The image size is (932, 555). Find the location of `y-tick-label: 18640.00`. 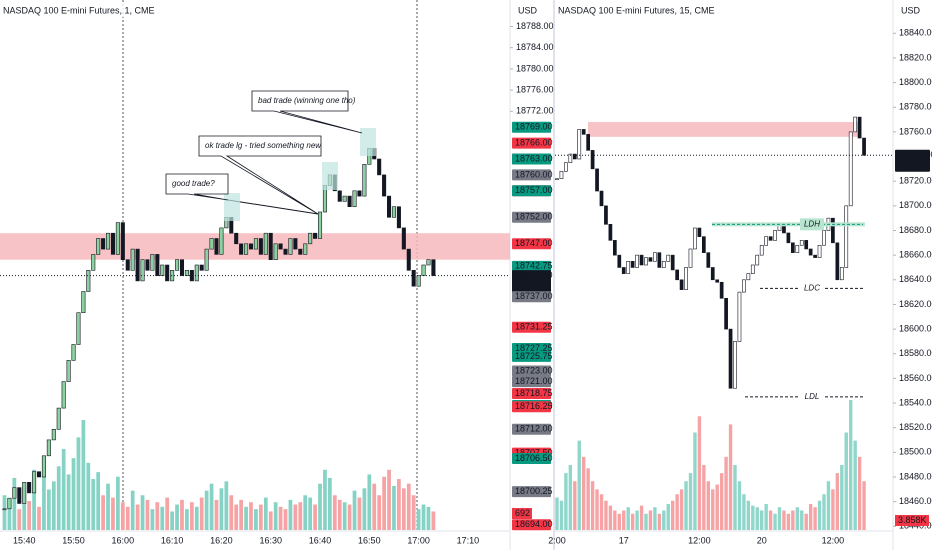

y-tick-label: 18640.00 is located at coordinates (915, 279).